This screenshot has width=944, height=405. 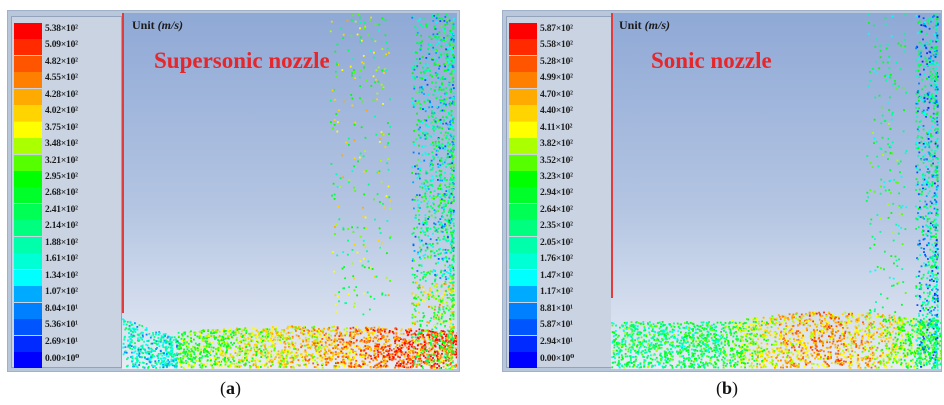 I want to click on legend-entry: 2.64×10², so click(x=562, y=212).